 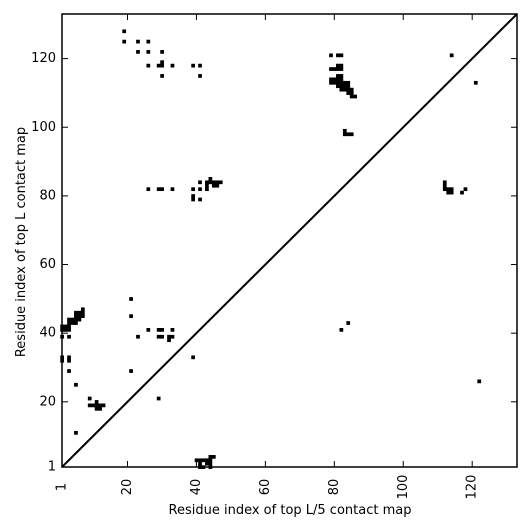 What do you see at coordinates (47, 333) in the screenshot?
I see `y-tick-label: 40` at bounding box center [47, 333].